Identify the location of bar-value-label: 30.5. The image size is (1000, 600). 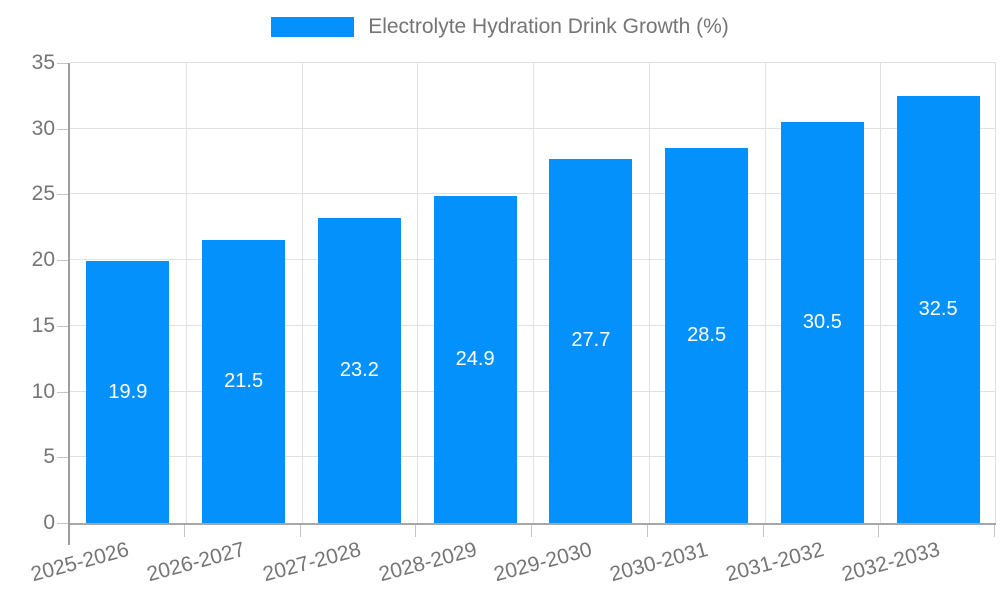
(822, 322).